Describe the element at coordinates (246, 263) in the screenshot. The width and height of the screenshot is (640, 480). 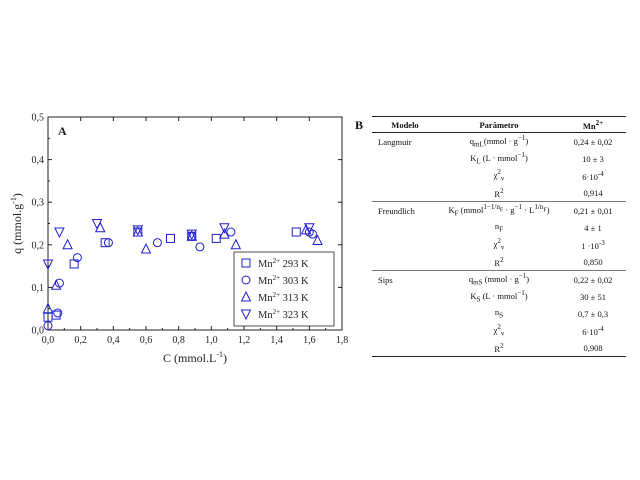
I see `legend-marker-square` at that location.